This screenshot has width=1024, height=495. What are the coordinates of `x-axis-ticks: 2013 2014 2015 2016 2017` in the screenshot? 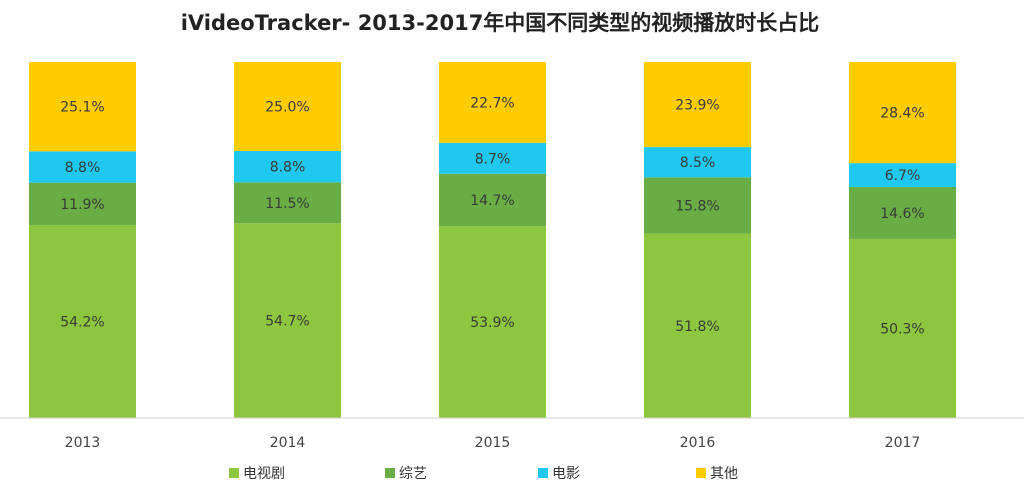 It's located at (493, 443).